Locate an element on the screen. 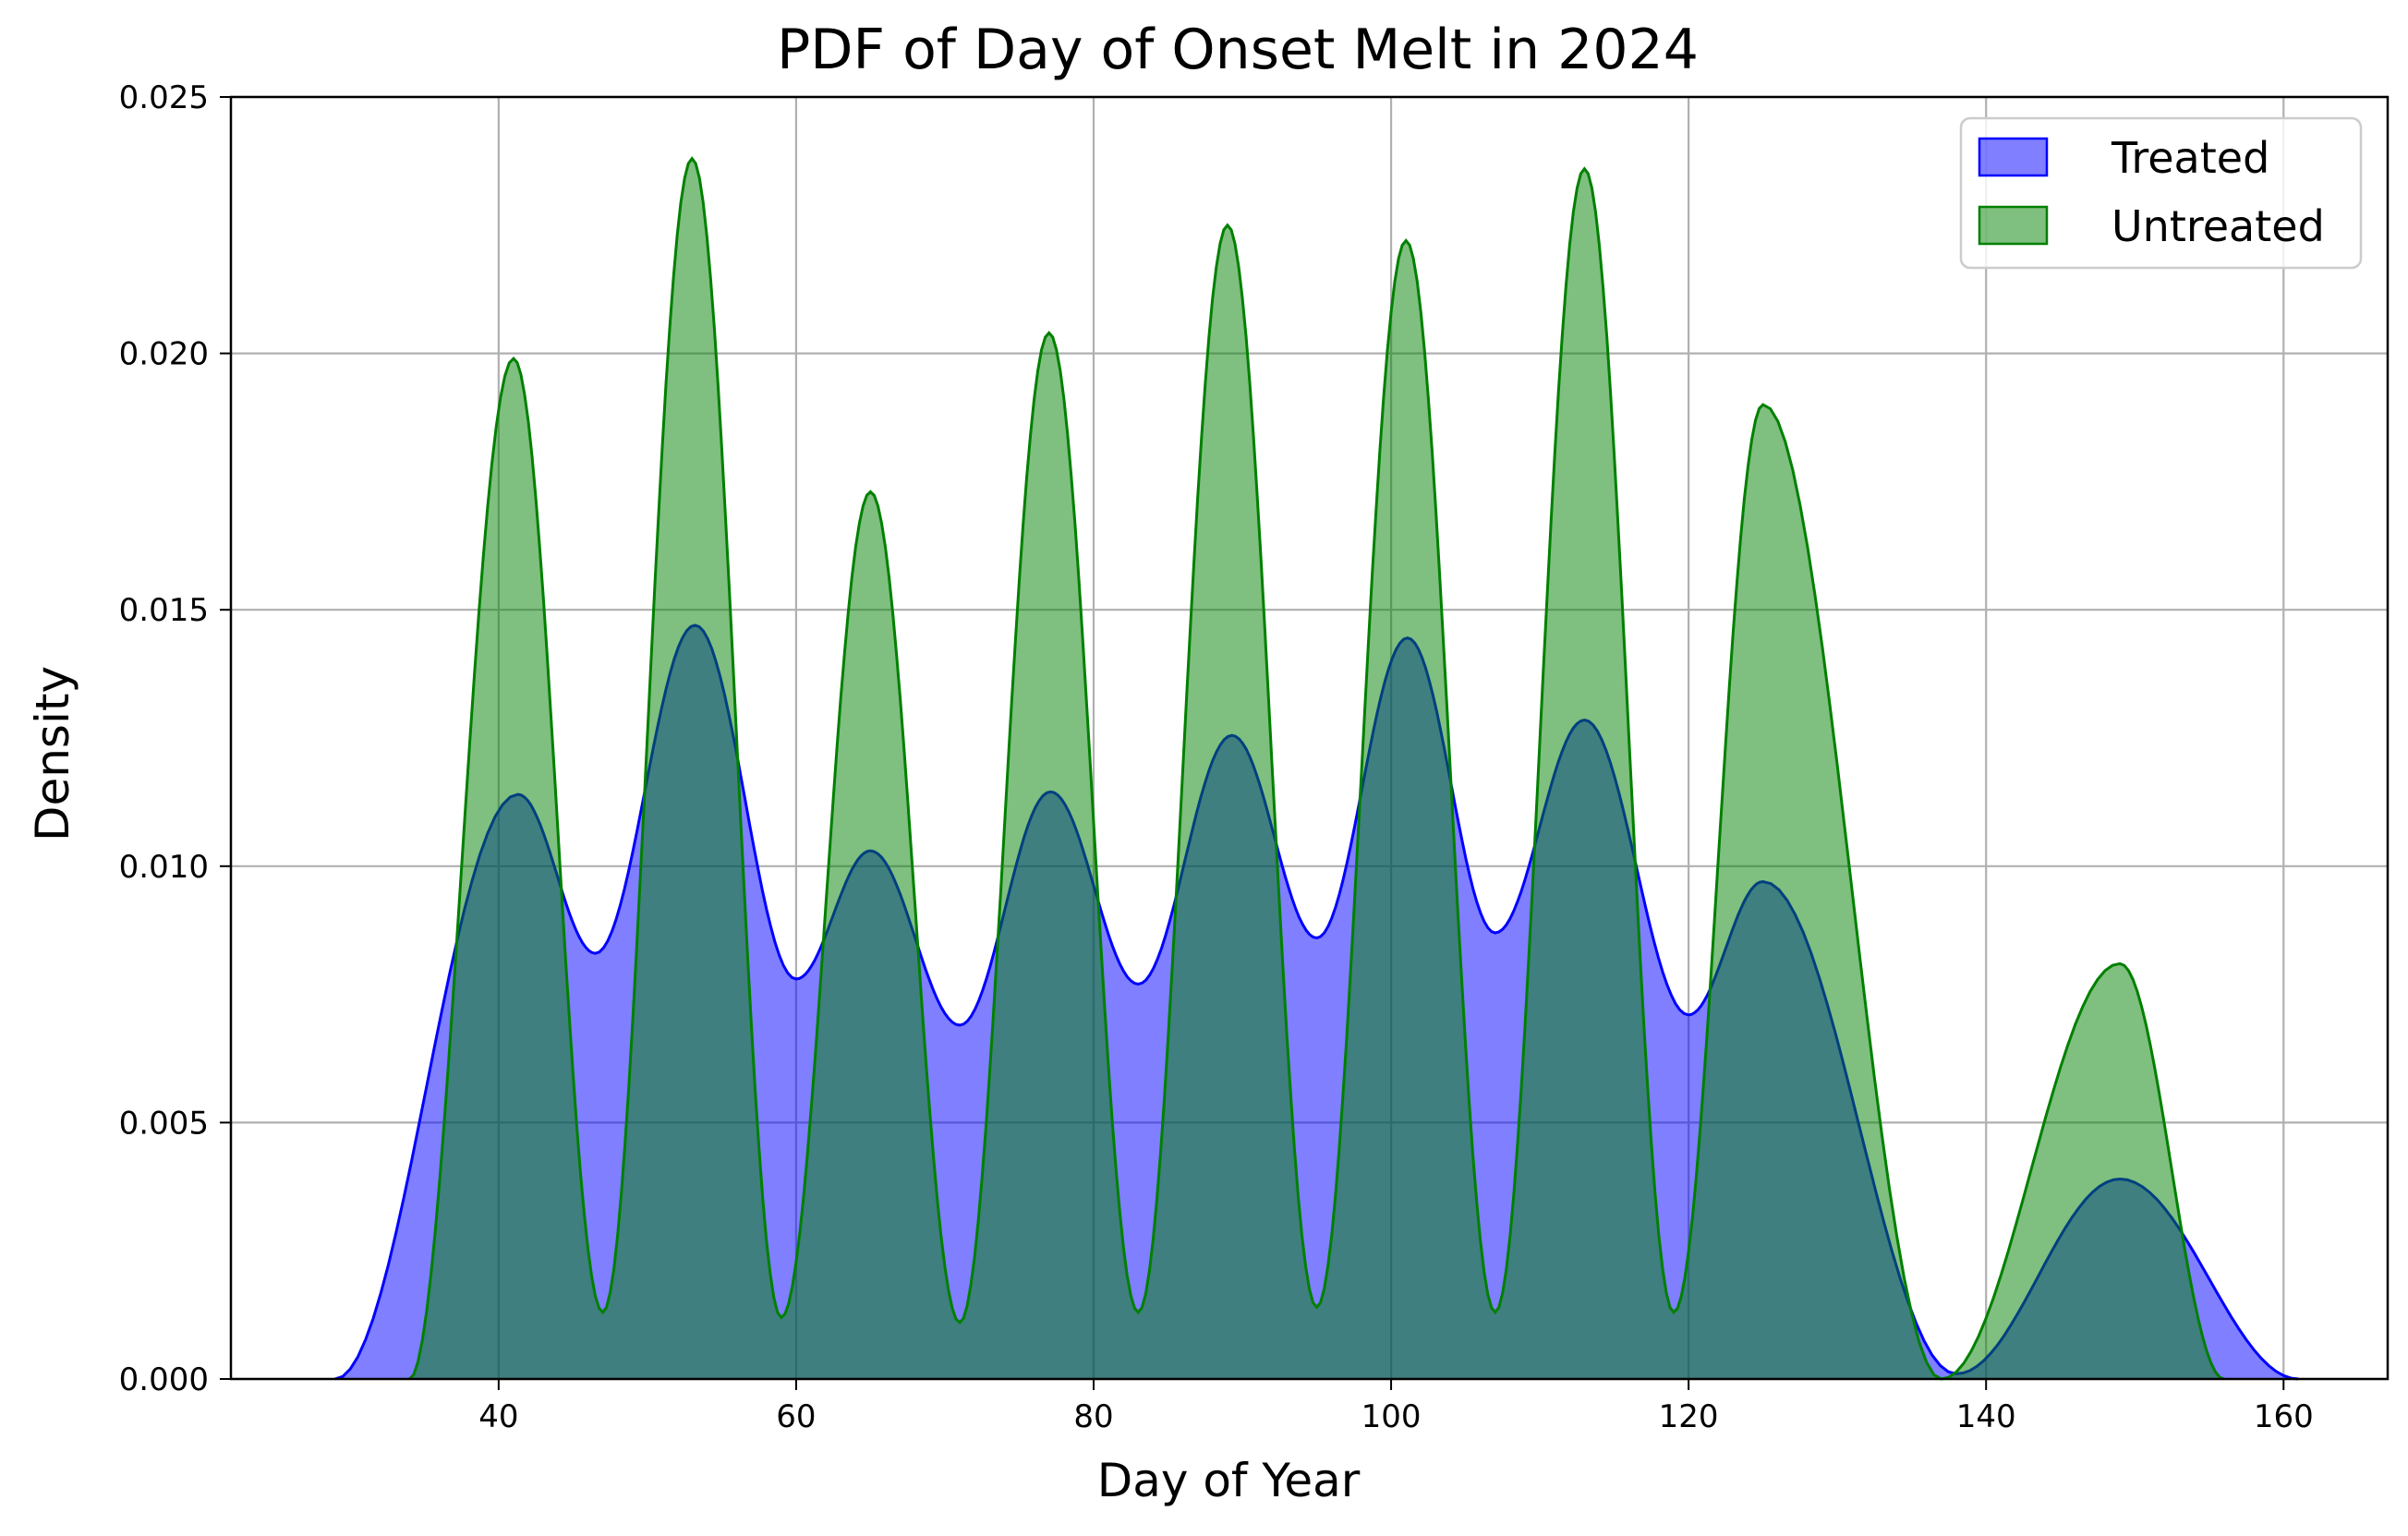 This screenshot has height=1536, width=2408. legend-label-treated: Treated is located at coordinates (2190, 158).